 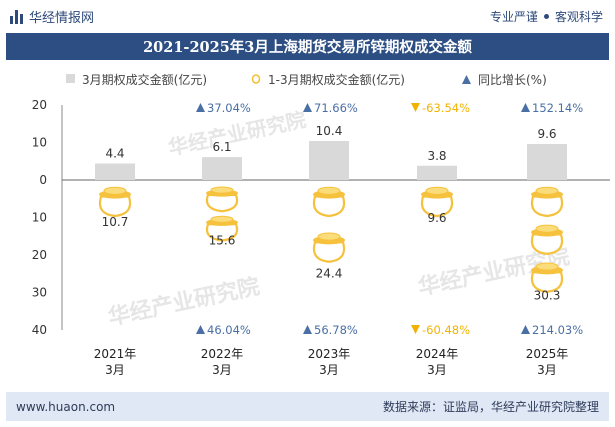 What do you see at coordinates (446, 108) in the screenshot?
I see `growth-monthly-label: -63.54%` at bounding box center [446, 108].